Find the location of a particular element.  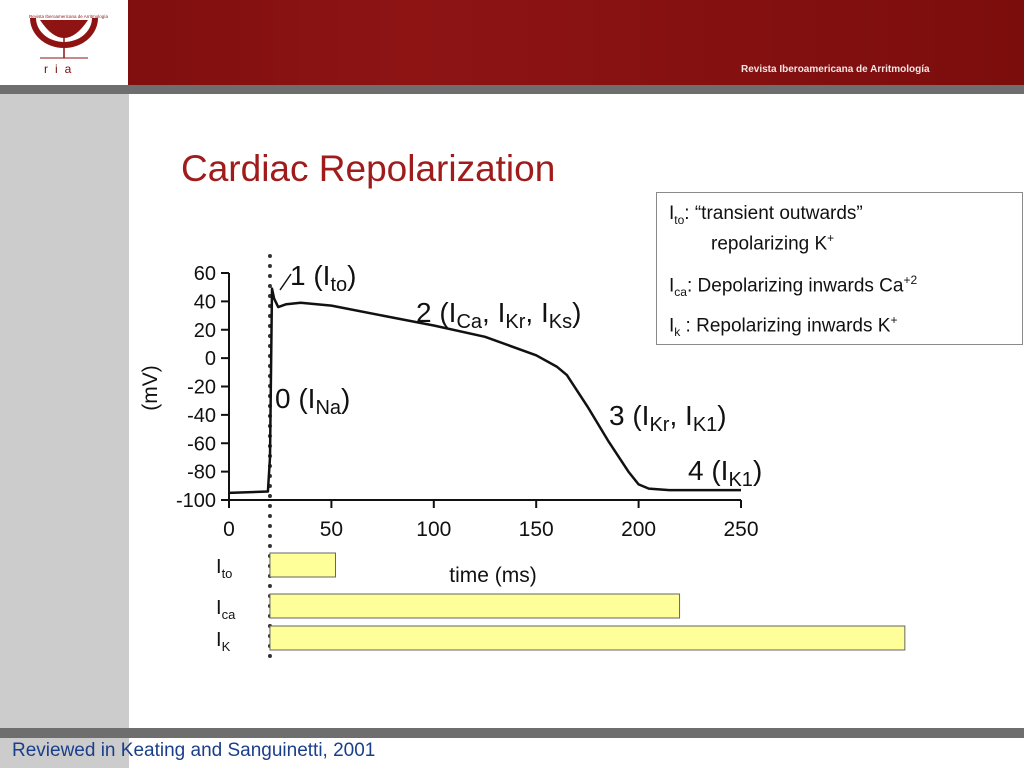

y-tick-label: -100 is located at coordinates (196, 501).